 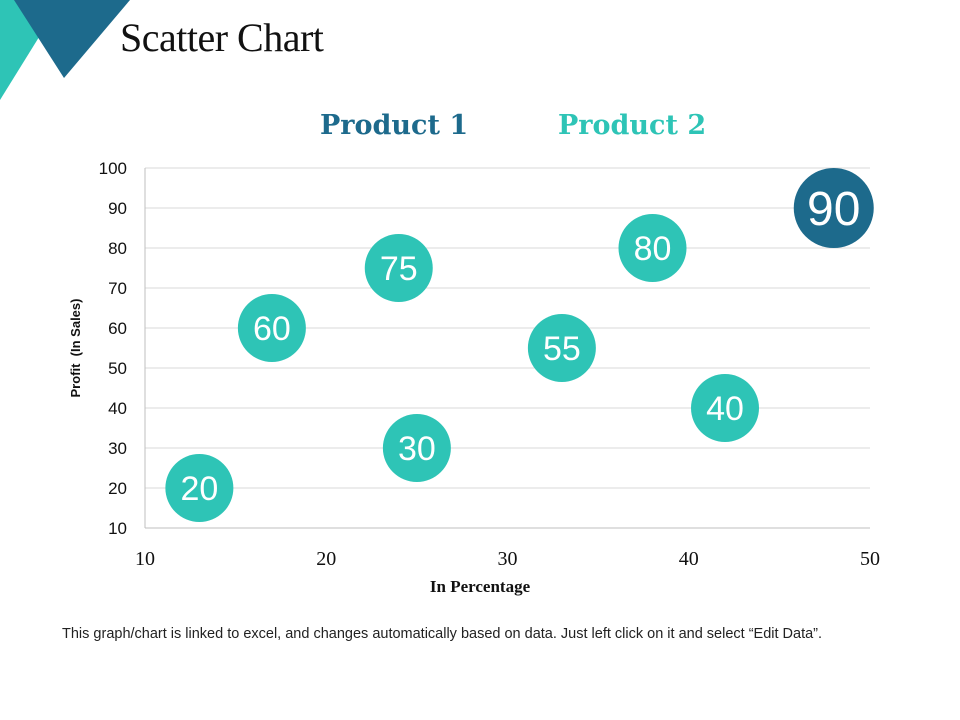 What do you see at coordinates (117, 208) in the screenshot?
I see `y-tick-label: 90` at bounding box center [117, 208].